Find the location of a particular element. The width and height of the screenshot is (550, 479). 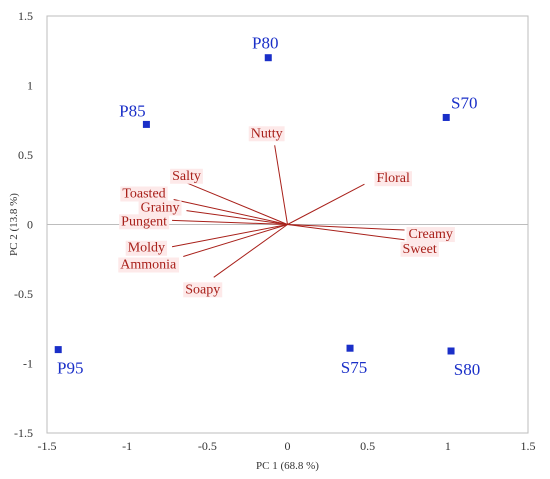

attribute-label-group: Nutty is located at coordinates (266, 134).